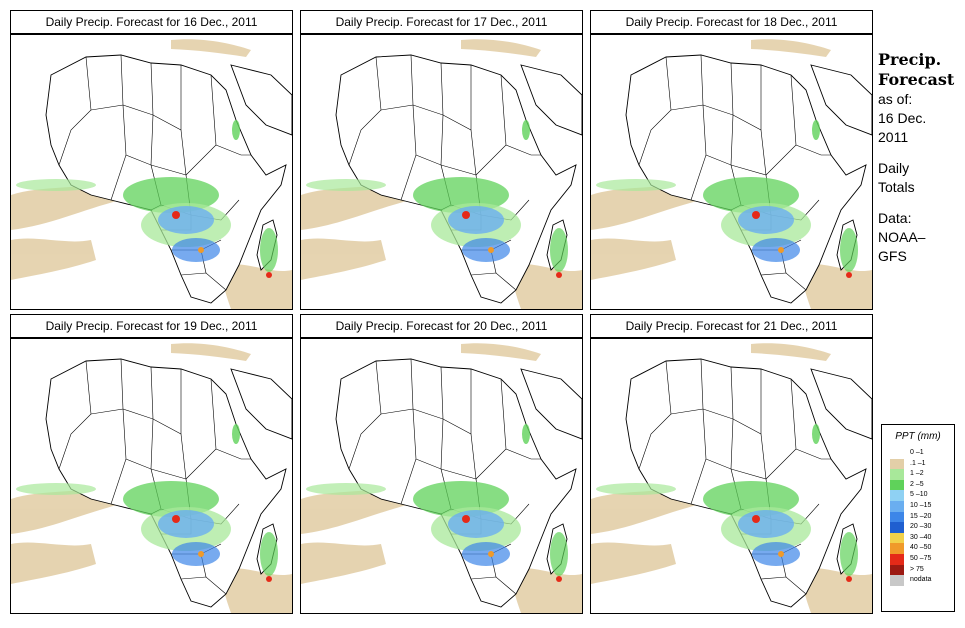 This screenshot has width=965, height=628. Describe the element at coordinates (731, 22) in the screenshot. I see `panel-title: Daily Precip. Forecast for 18 Dec., 2011` at that location.